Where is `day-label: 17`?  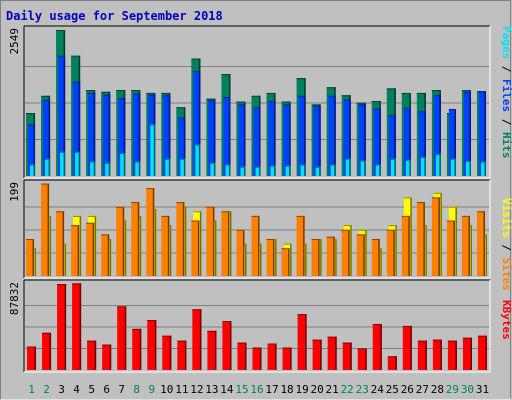
day-label: 17 is located at coordinates (271, 389).